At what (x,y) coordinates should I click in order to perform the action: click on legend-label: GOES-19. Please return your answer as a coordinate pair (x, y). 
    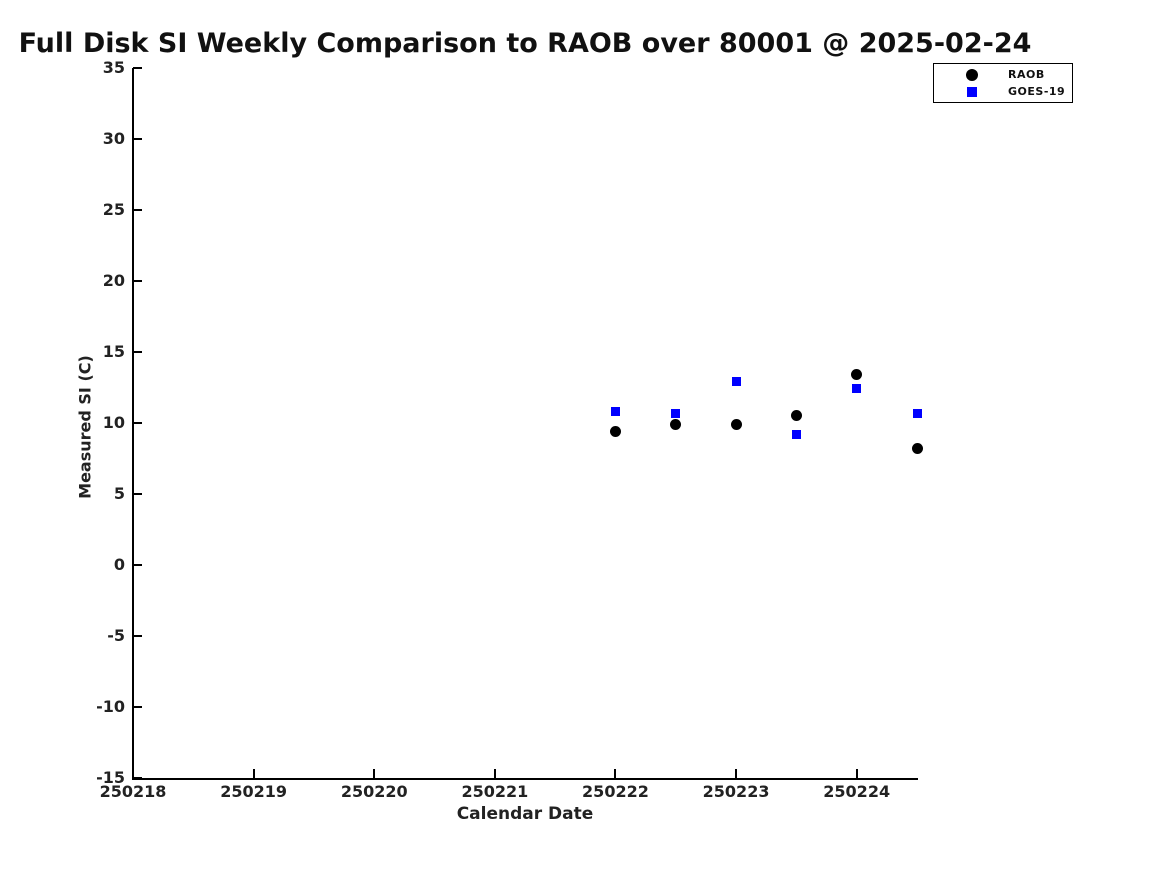
    Looking at the image, I should click on (1037, 91).